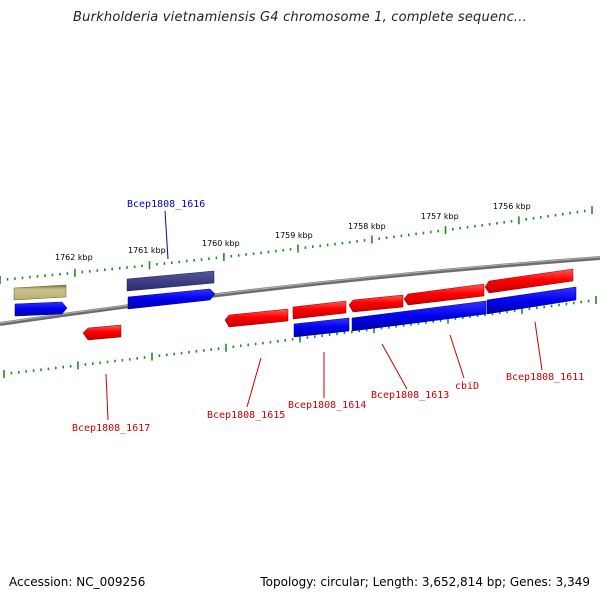 The width and height of the screenshot is (600, 600). I want to click on chromosome-backbone-highlight, so click(300, 290).